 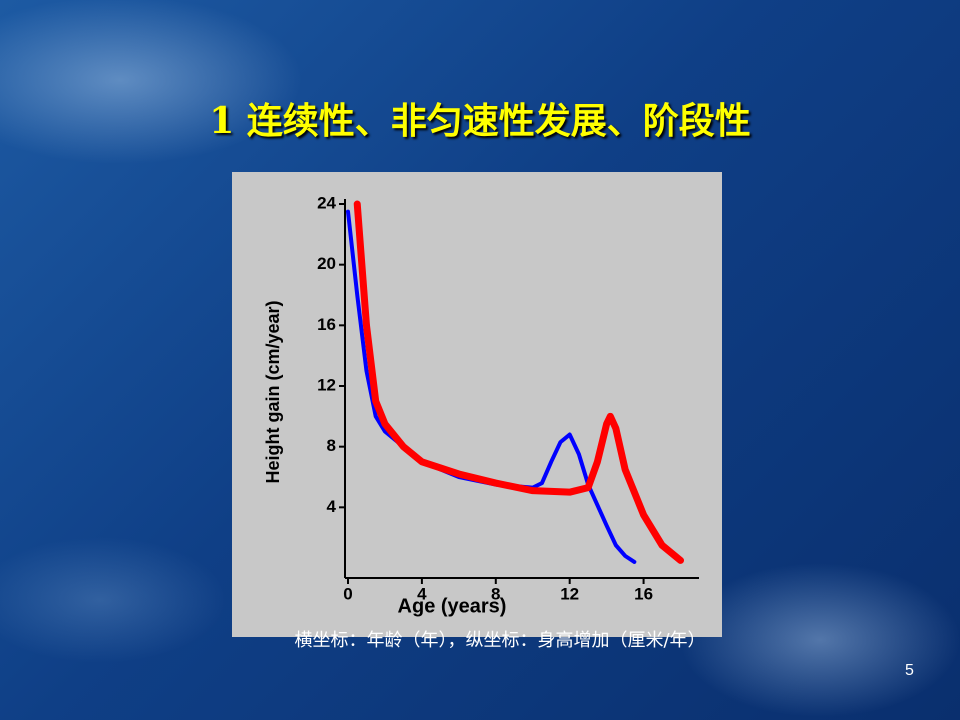 I want to click on slide-title: 1 连续性、非匀速性发展、阶段性, so click(x=480, y=121).